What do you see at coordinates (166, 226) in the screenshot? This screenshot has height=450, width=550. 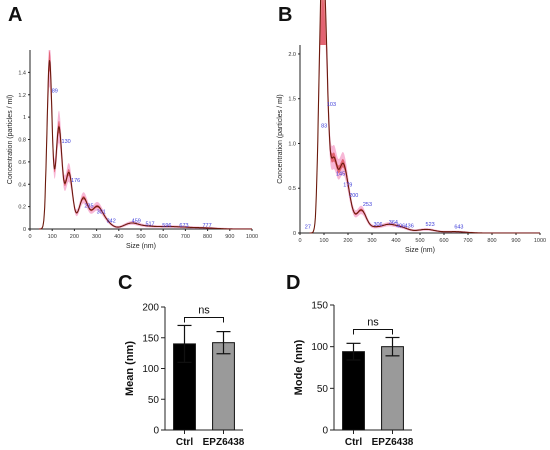 I see `chart-a-peak-label: 596` at bounding box center [166, 226].